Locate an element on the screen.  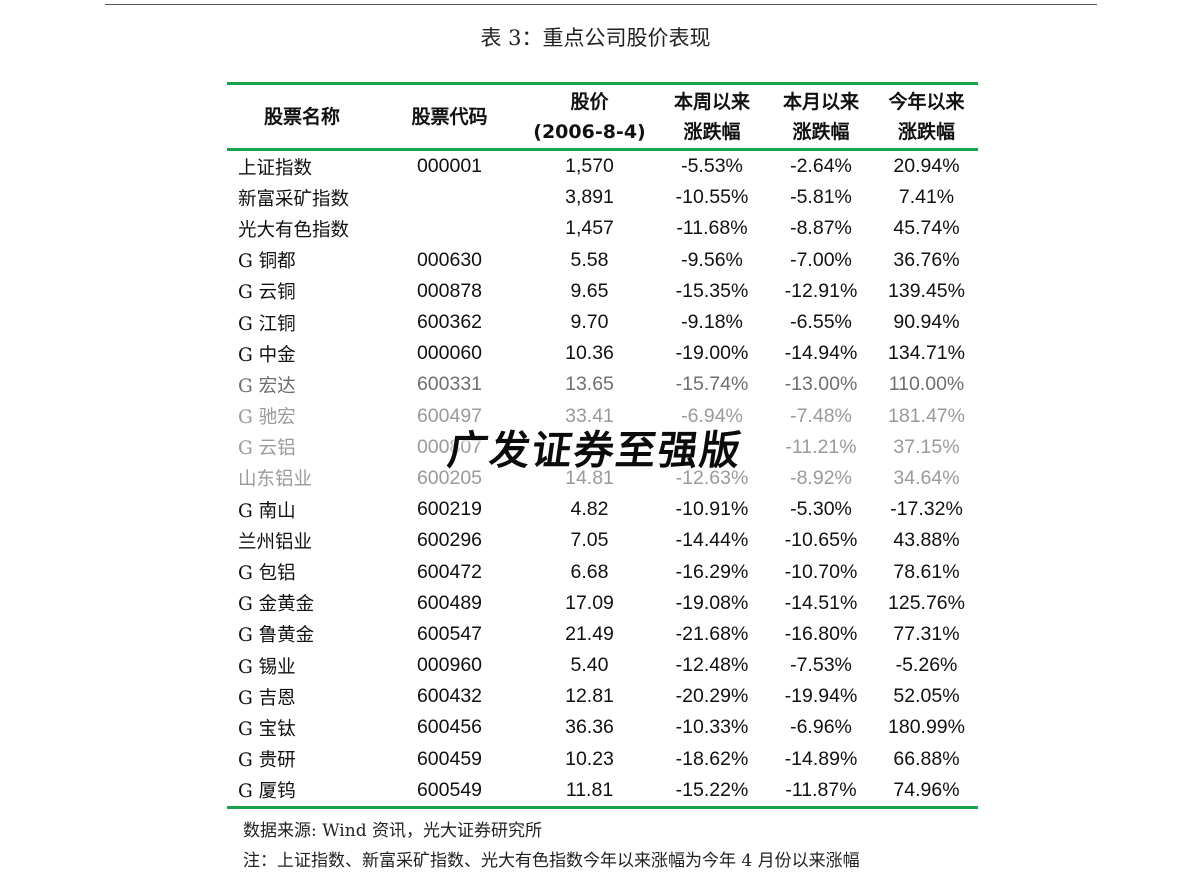
watermark: 广发证券至强版 is located at coordinates (595, 451).